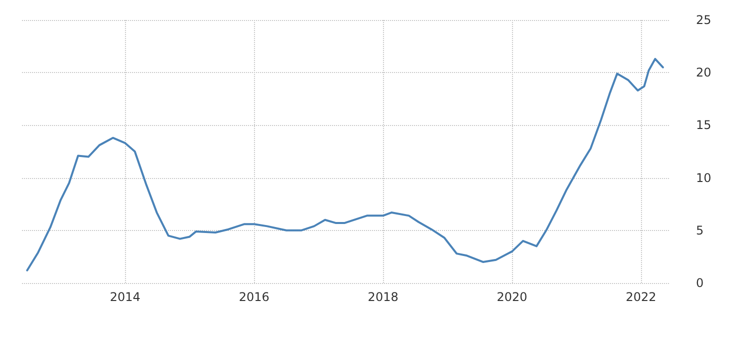 The width and height of the screenshot is (730, 340). What do you see at coordinates (700, 230) in the screenshot?
I see `y-tick-label: 5` at bounding box center [700, 230].